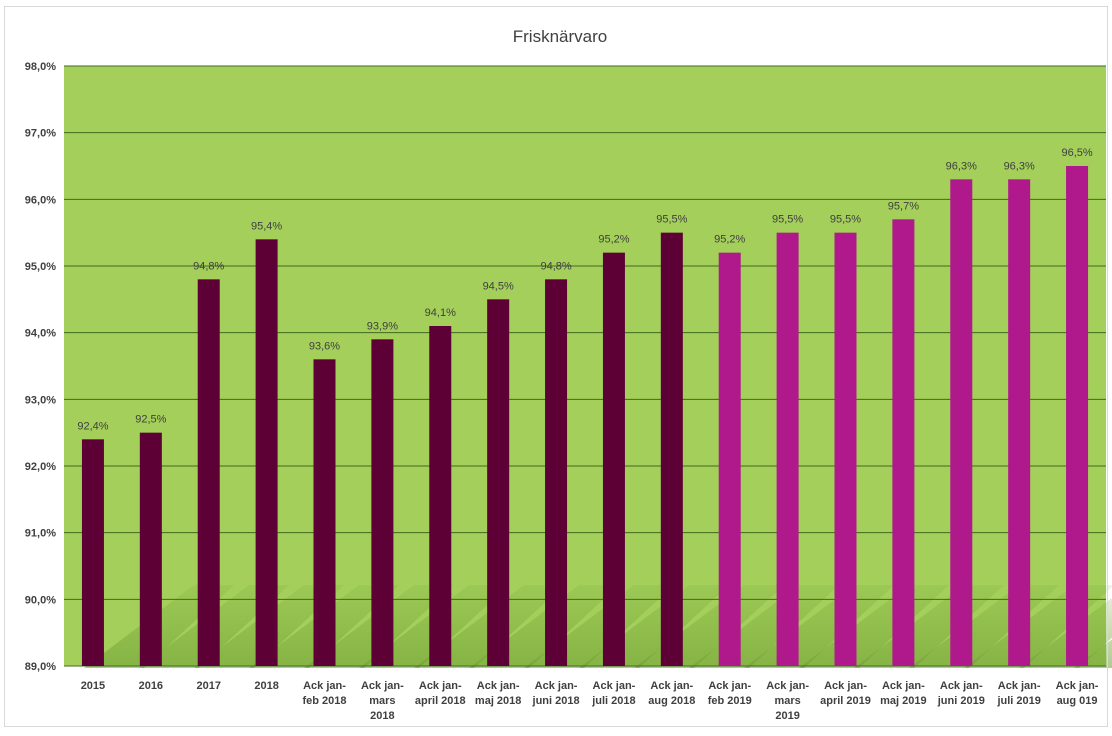 The width and height of the screenshot is (1112, 736). What do you see at coordinates (151, 686) in the screenshot?
I see `x-tick-label: 2016` at bounding box center [151, 686].